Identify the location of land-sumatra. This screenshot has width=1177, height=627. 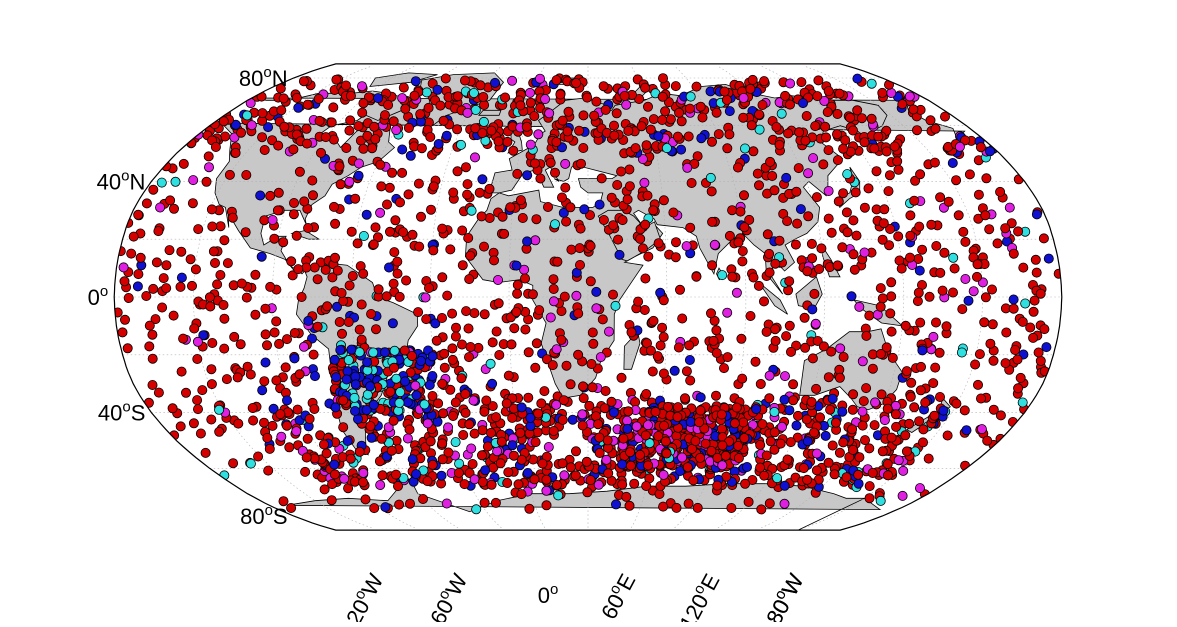
(773, 298).